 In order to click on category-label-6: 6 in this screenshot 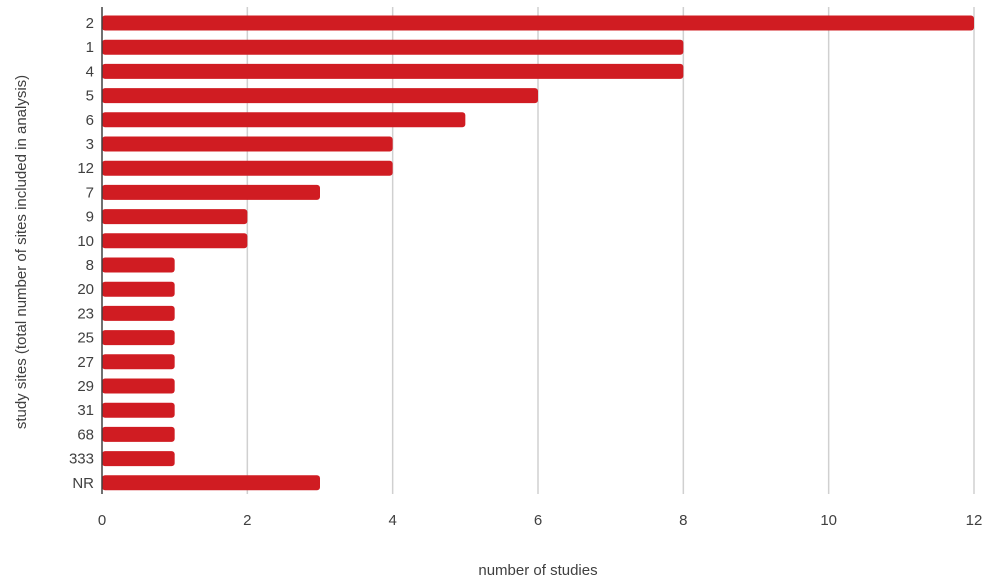, I will do `click(90, 120)`.